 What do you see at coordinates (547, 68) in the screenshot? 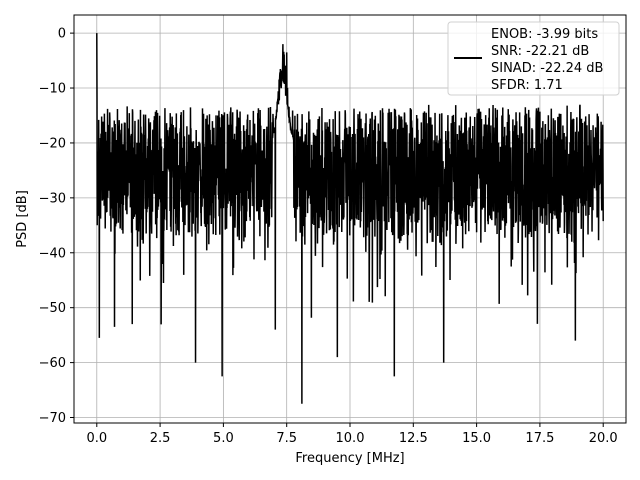
I see `legend-entry-sinad: SINAD: -22.24 dB` at bounding box center [547, 68].